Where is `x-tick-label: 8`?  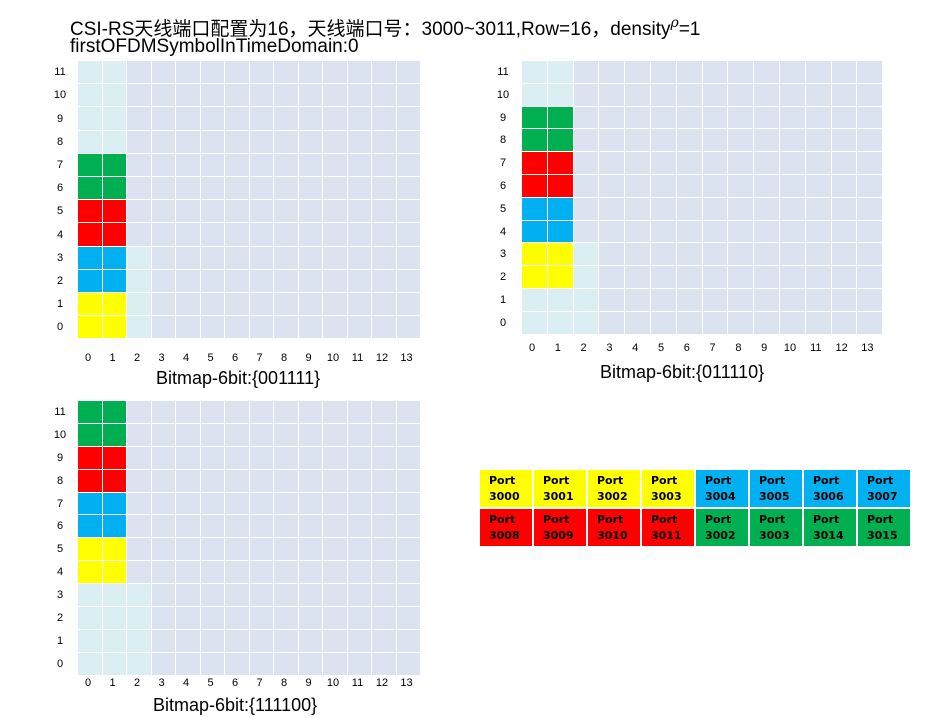
x-tick-label: 8 is located at coordinates (284, 358).